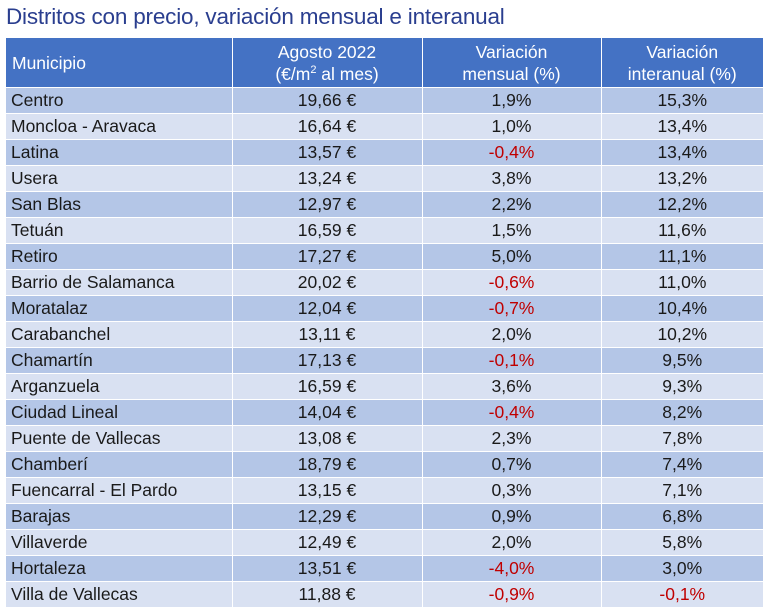 This screenshot has width=768, height=615. Describe the element at coordinates (682, 516) in the screenshot. I see `cell-variacion-interanual: 6,8%` at that location.